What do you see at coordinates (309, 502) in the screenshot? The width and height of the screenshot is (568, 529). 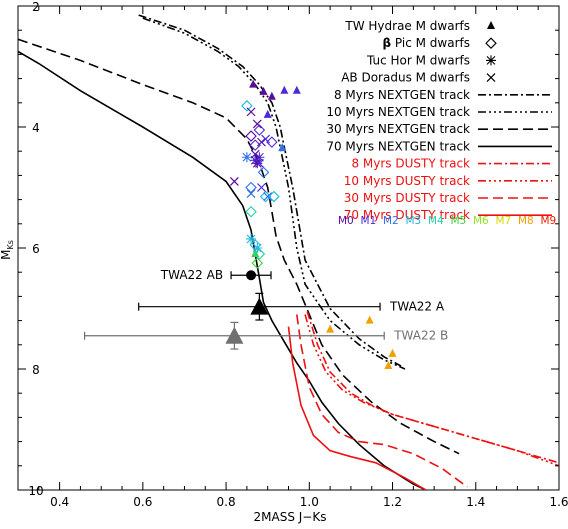 I see `x-tick-label: 1.0` at bounding box center [309, 502].